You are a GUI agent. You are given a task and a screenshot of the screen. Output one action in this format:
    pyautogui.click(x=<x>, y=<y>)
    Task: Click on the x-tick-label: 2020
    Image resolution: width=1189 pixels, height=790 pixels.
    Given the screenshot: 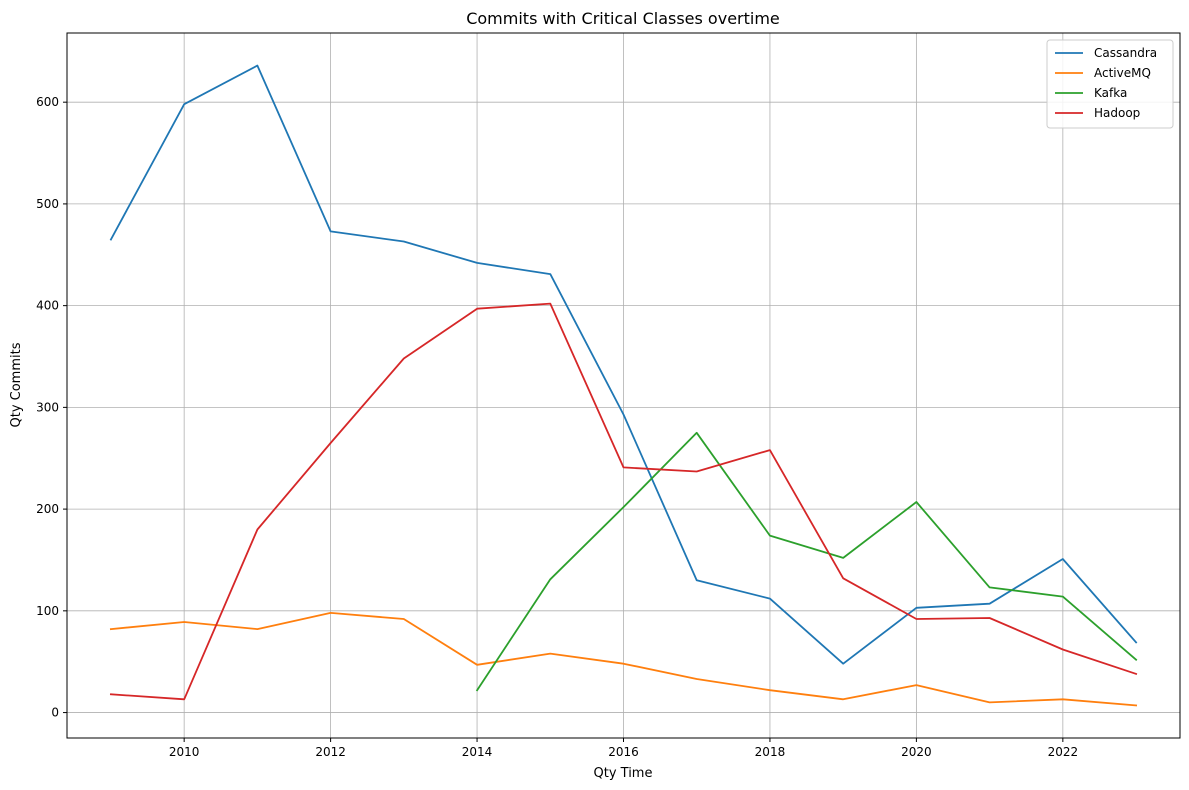 What is the action you would take?
    pyautogui.click(x=916, y=752)
    